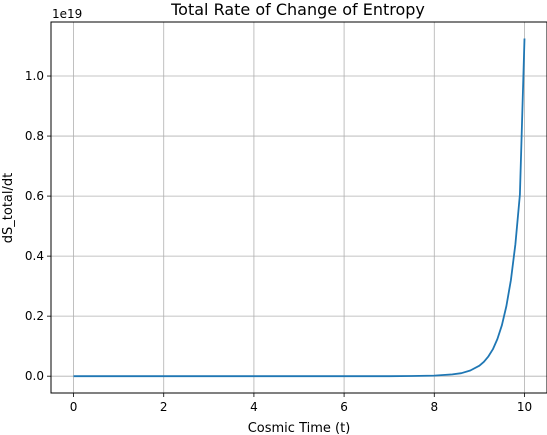 The image size is (547, 435). I want to click on chart-title: Total Rate of Change of Entropy, so click(297, 9).